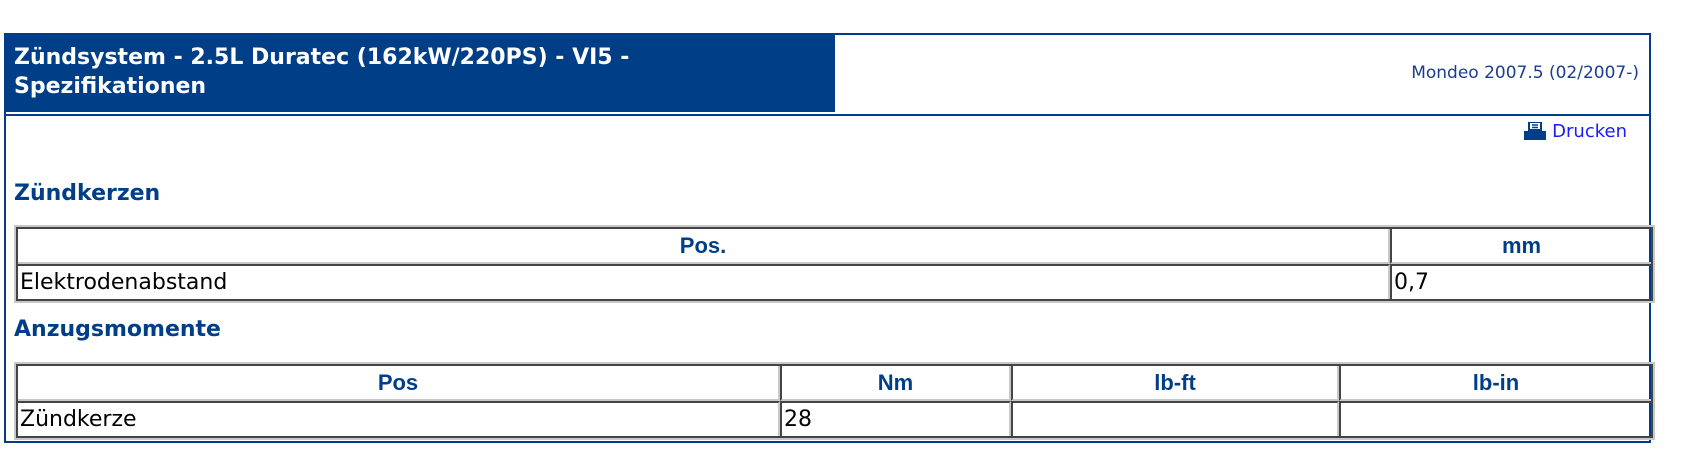 This screenshot has width=1682, height=464. Describe the element at coordinates (398, 382) in the screenshot. I see `column-header: Pos` at that location.